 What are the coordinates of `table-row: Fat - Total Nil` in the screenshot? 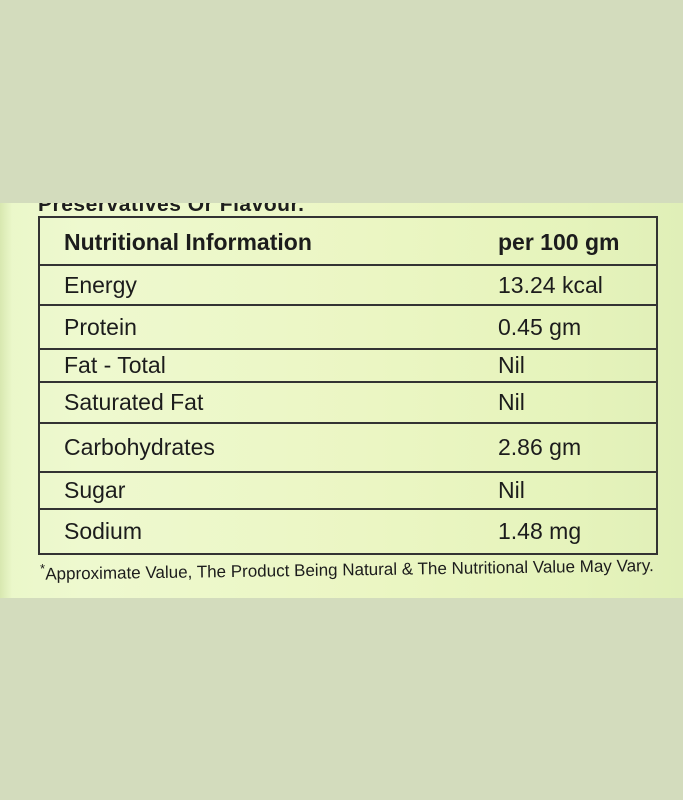 It's located at (348, 365).